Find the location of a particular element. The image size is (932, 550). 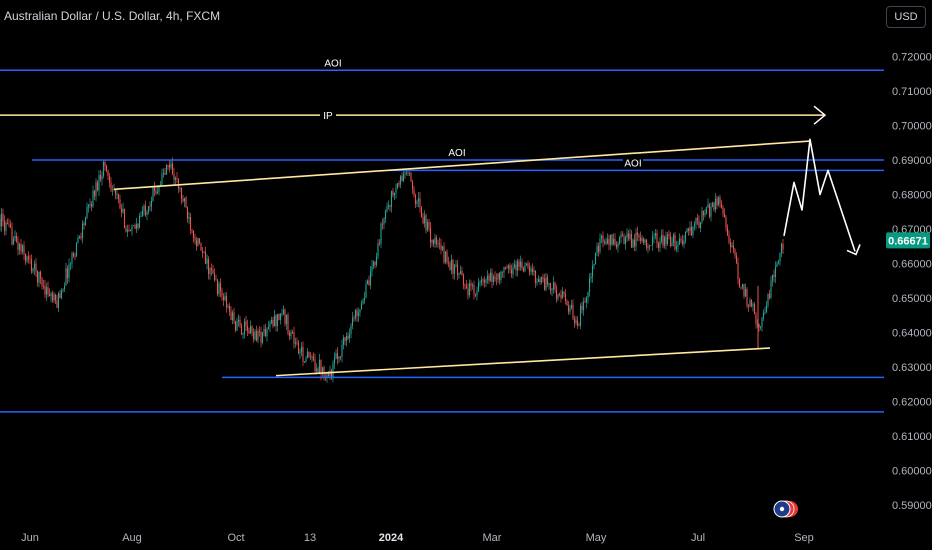

currency-button: USD is located at coordinates (906, 17).